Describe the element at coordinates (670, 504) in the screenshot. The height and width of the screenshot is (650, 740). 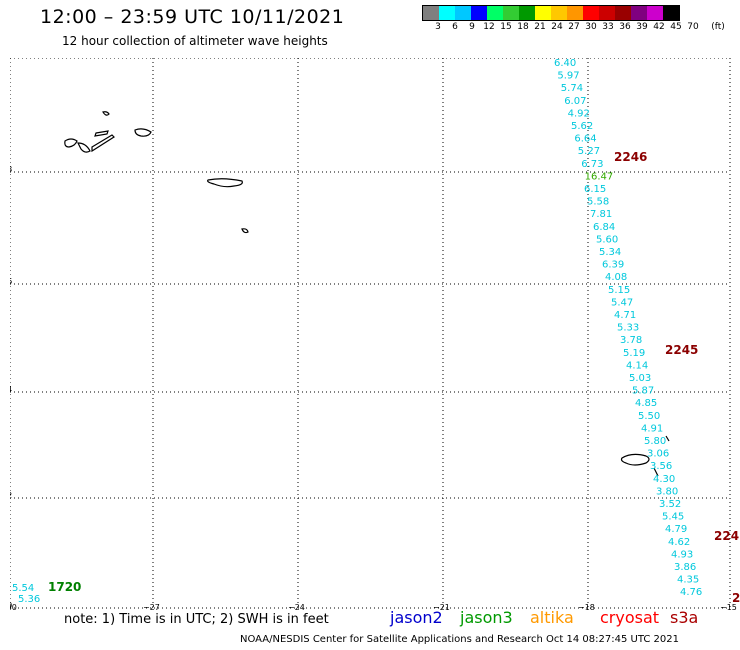
I see `wave-height-value: 3.52` at that location.